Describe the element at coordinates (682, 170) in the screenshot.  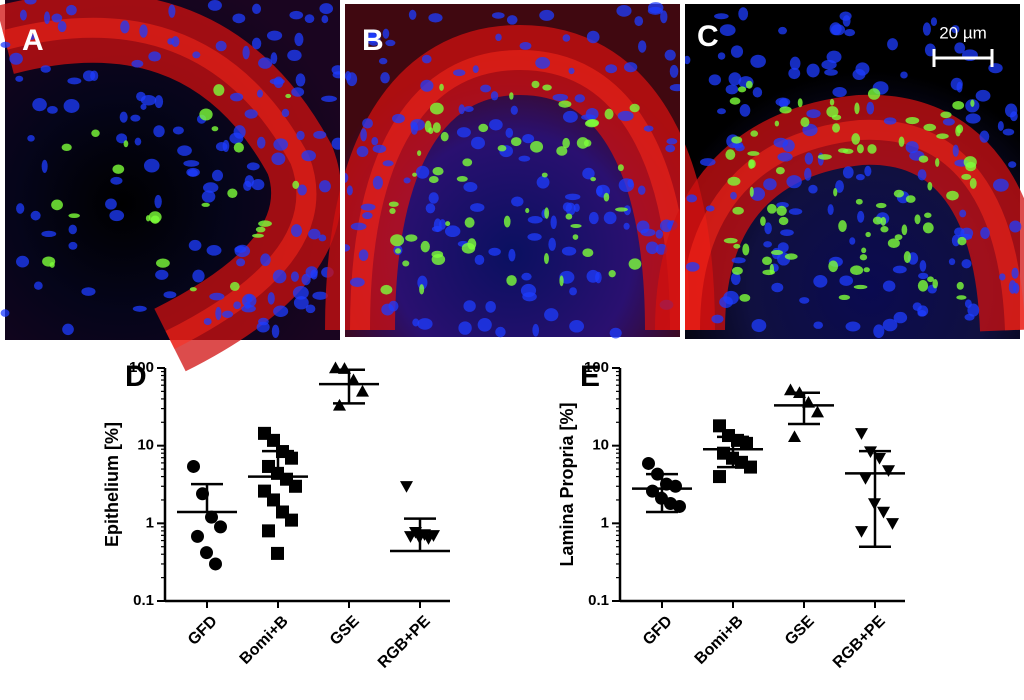
I see `frame` at that location.